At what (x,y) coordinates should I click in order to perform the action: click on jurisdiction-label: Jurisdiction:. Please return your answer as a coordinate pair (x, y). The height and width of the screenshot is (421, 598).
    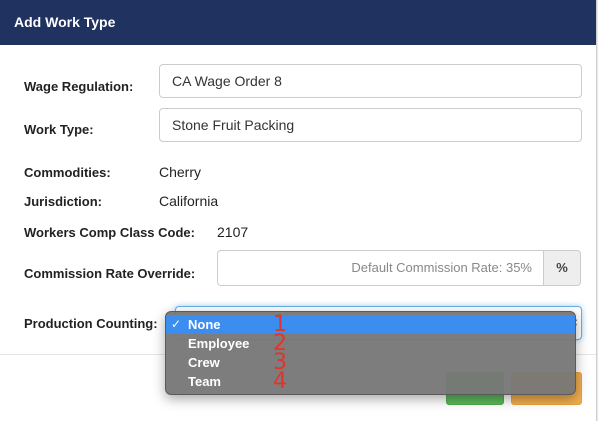
    Looking at the image, I should click on (63, 201).